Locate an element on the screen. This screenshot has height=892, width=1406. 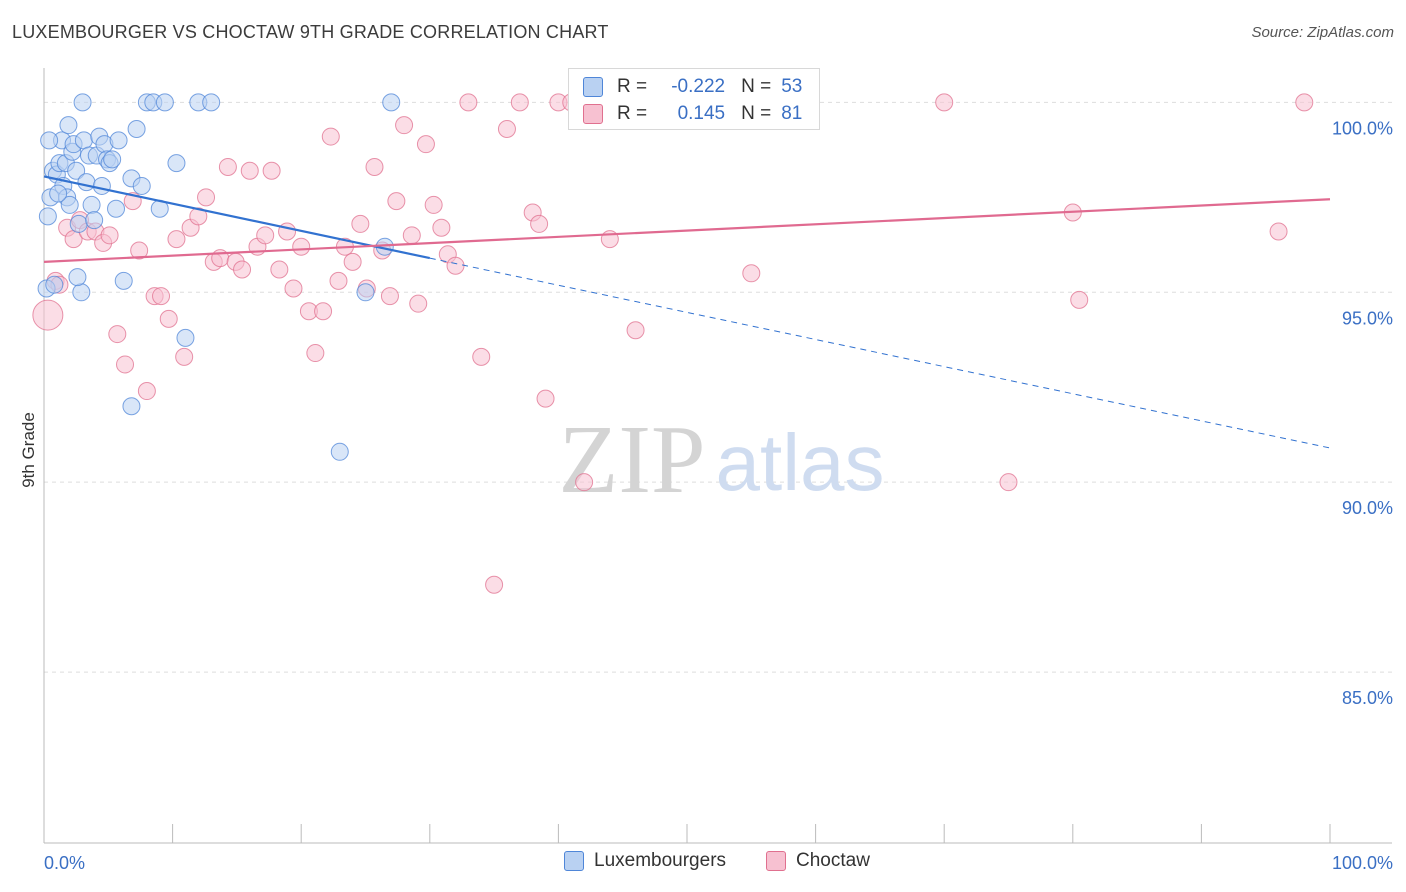
luxembourgers-legend-swatch is located at coordinates (574, 861).